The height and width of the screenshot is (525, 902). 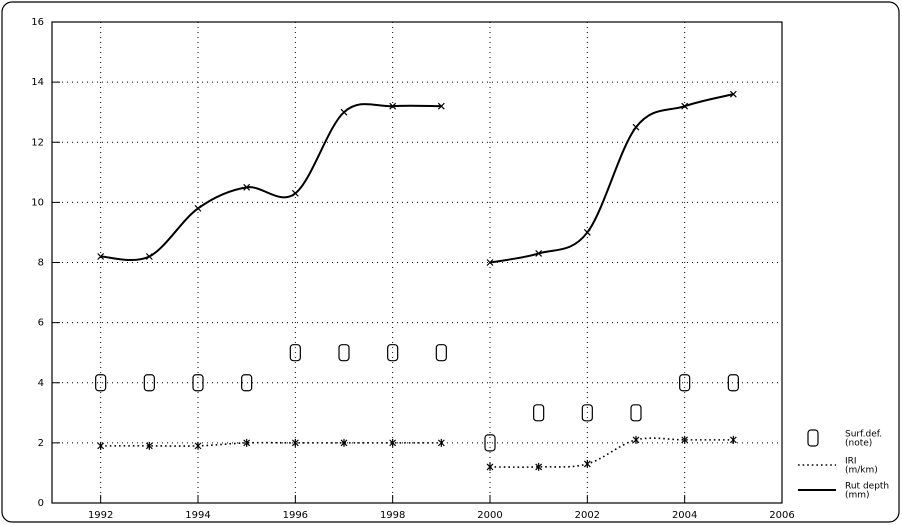 I want to click on y-tick-label: 10, so click(x=37, y=202).